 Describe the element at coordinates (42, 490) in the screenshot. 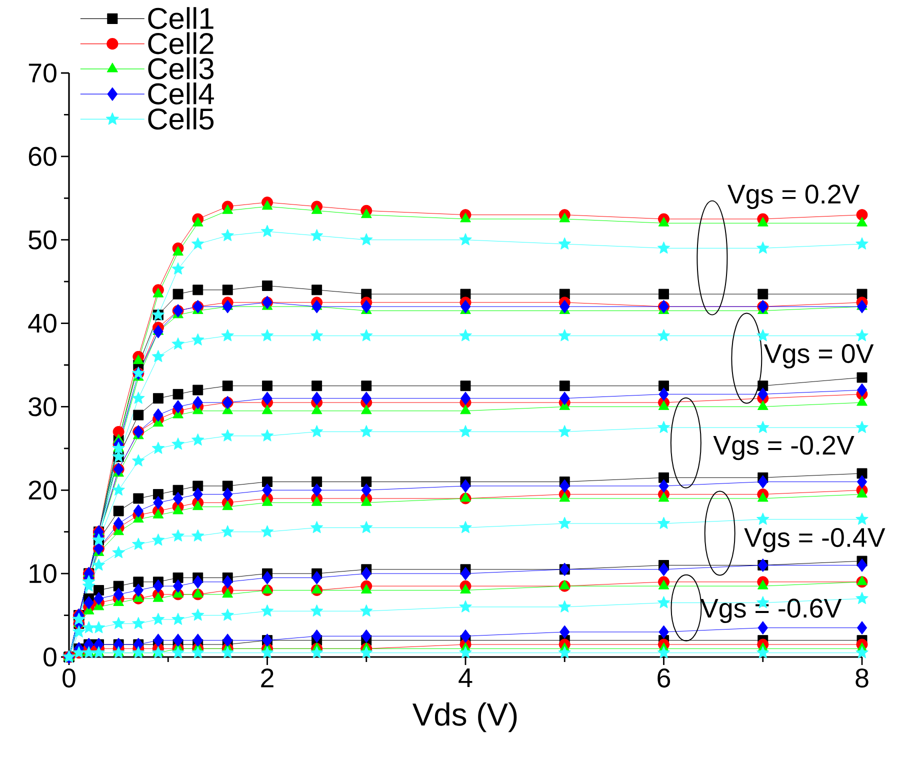

I see `y-tick-label: 20` at that location.